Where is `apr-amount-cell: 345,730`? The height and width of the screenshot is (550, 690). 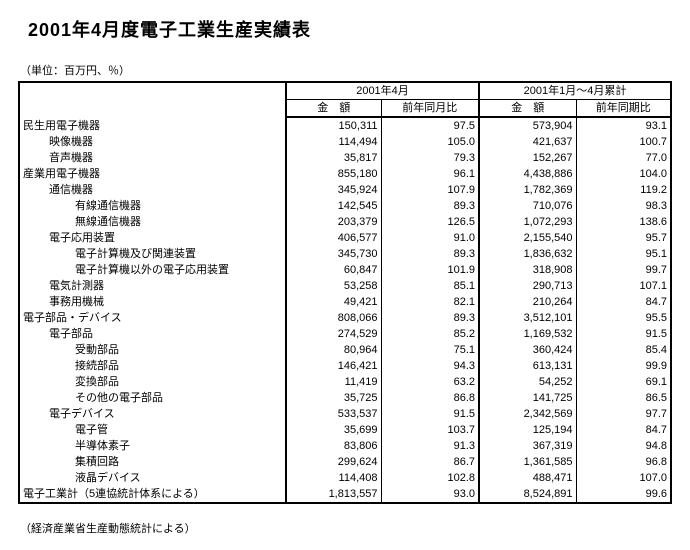
apr-amount-cell: 345,730 is located at coordinates (333, 254).